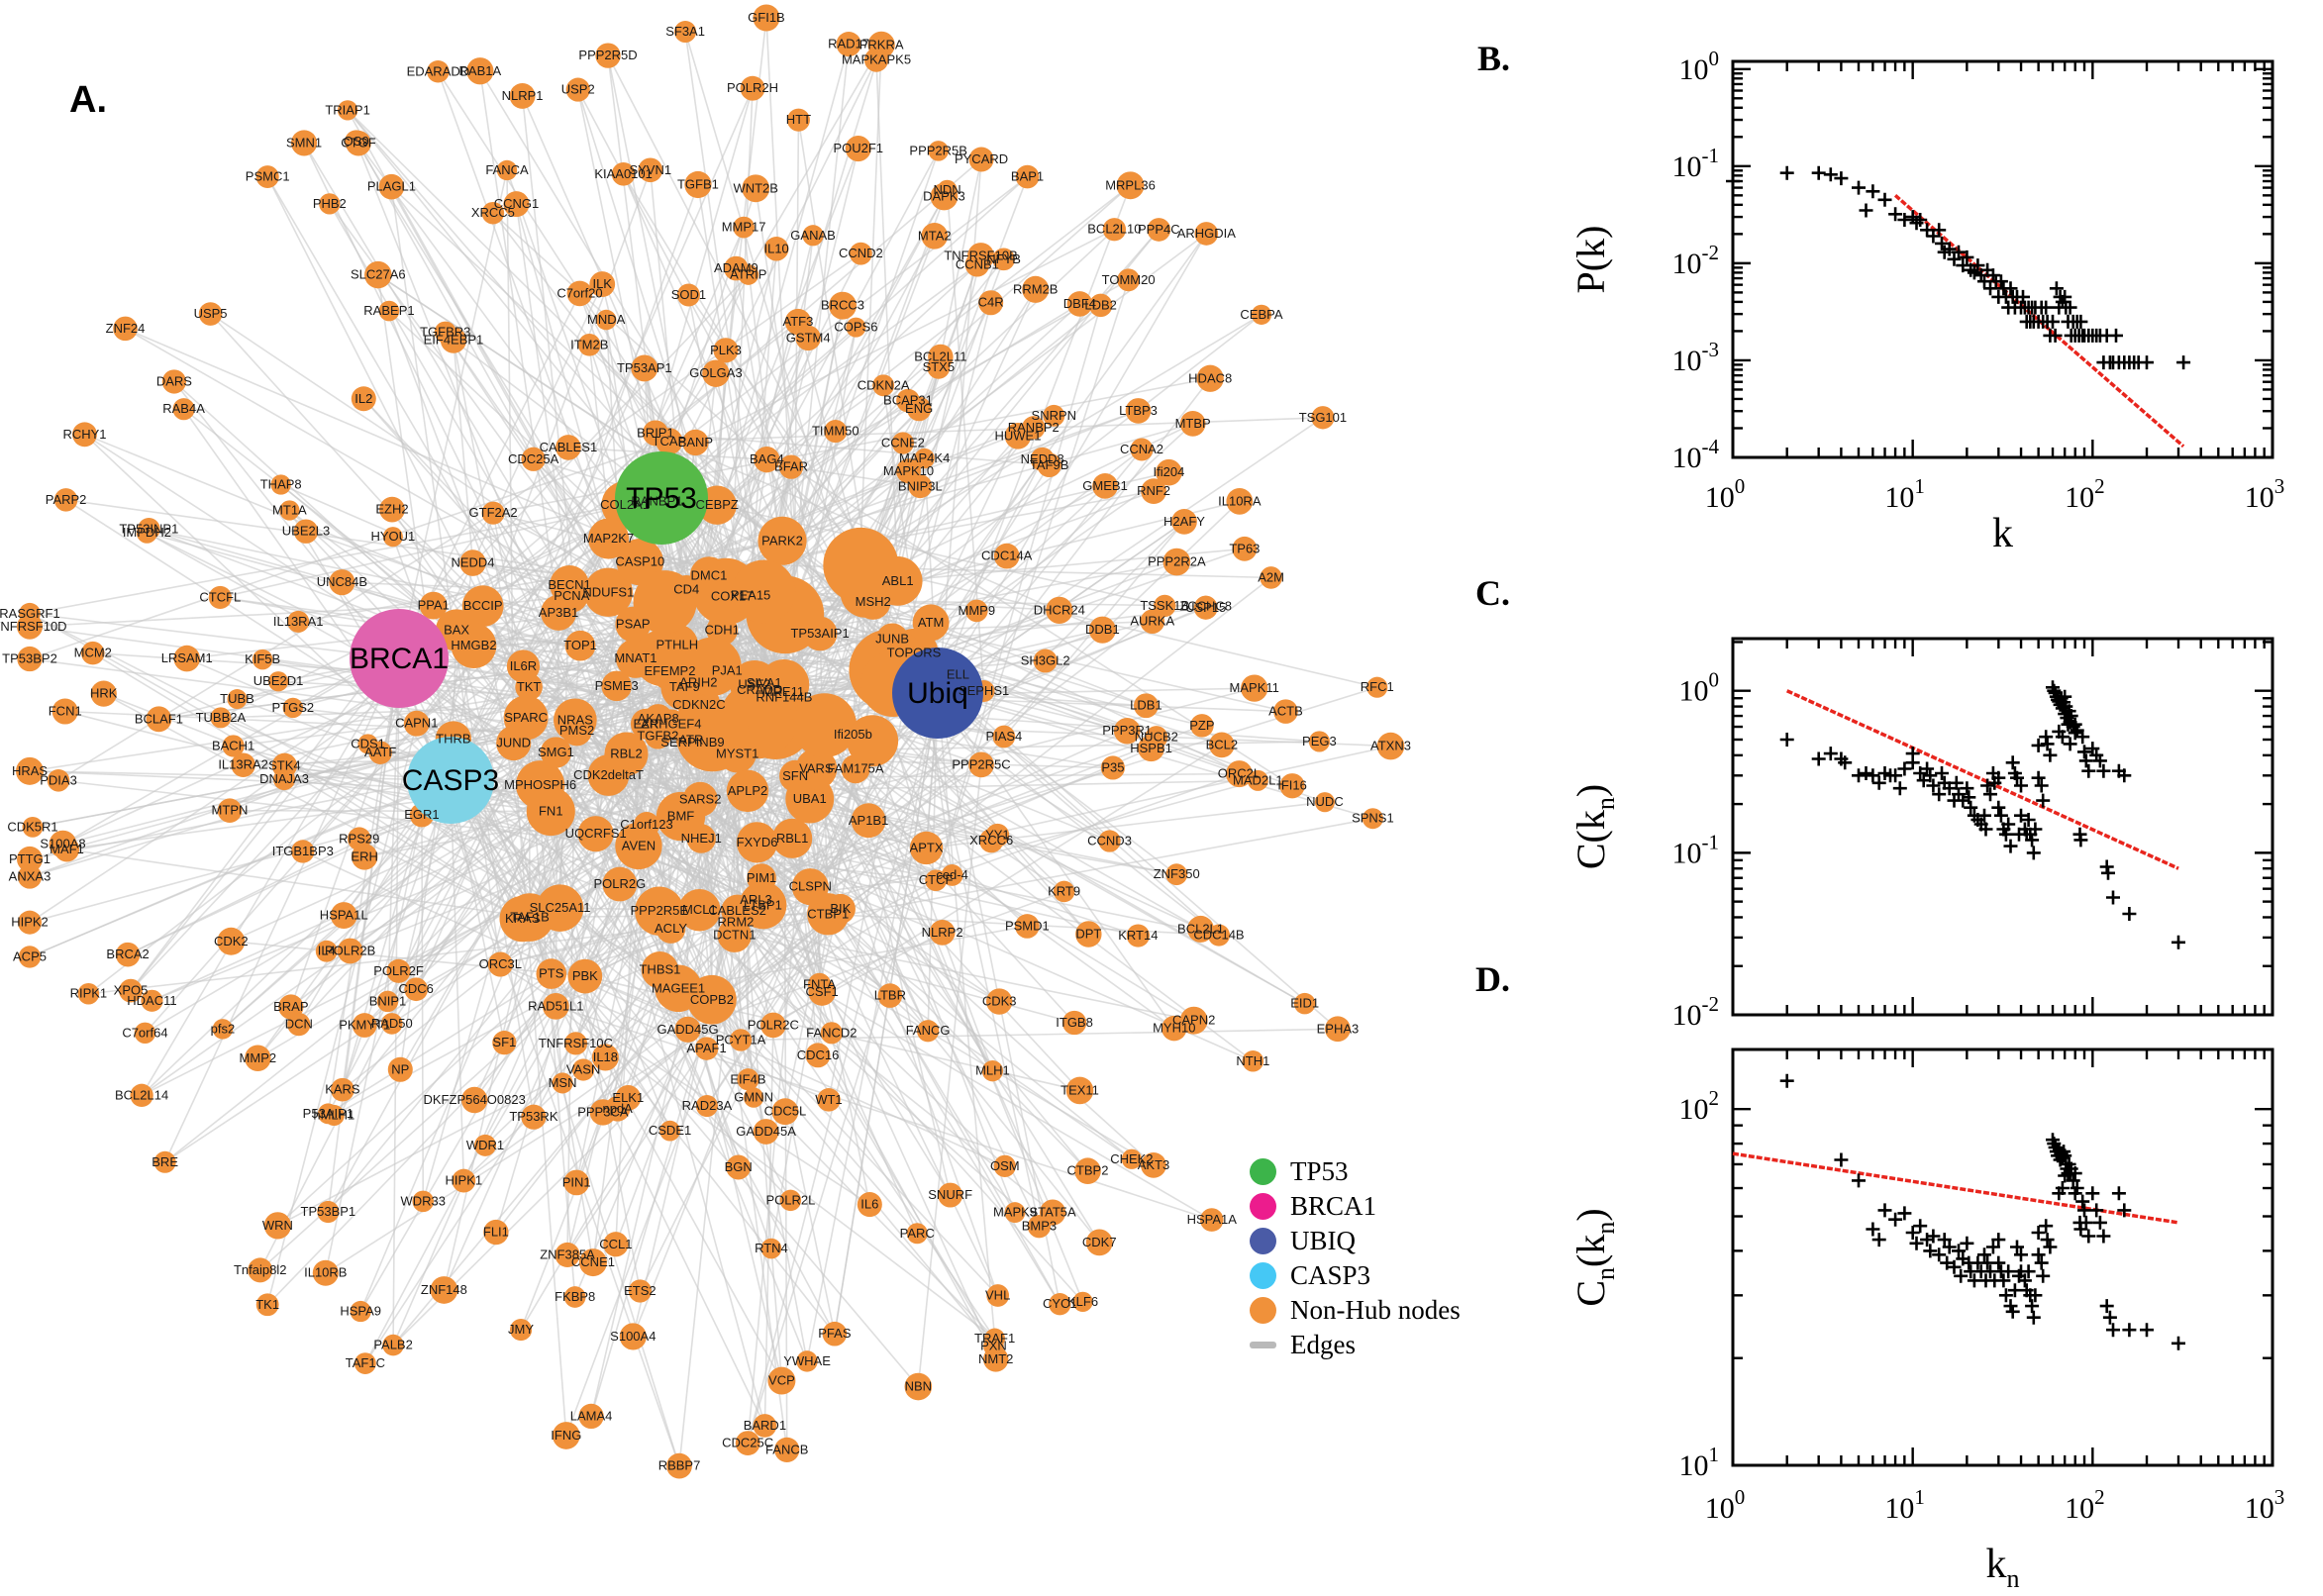  Describe the element at coordinates (475, 1099) in the screenshot. I see `network-node-label: DKFZP564O0823` at that location.